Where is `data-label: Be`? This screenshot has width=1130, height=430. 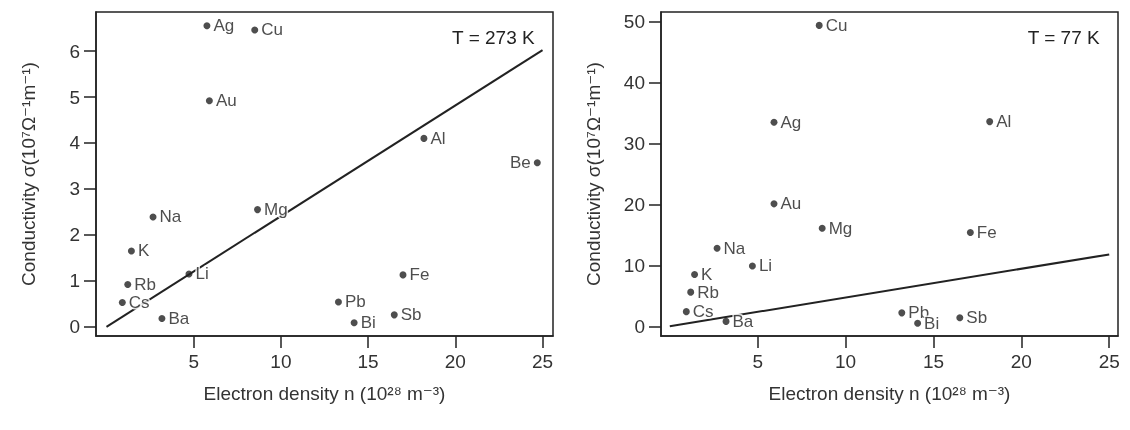 data-label: Be is located at coordinates (520, 163).